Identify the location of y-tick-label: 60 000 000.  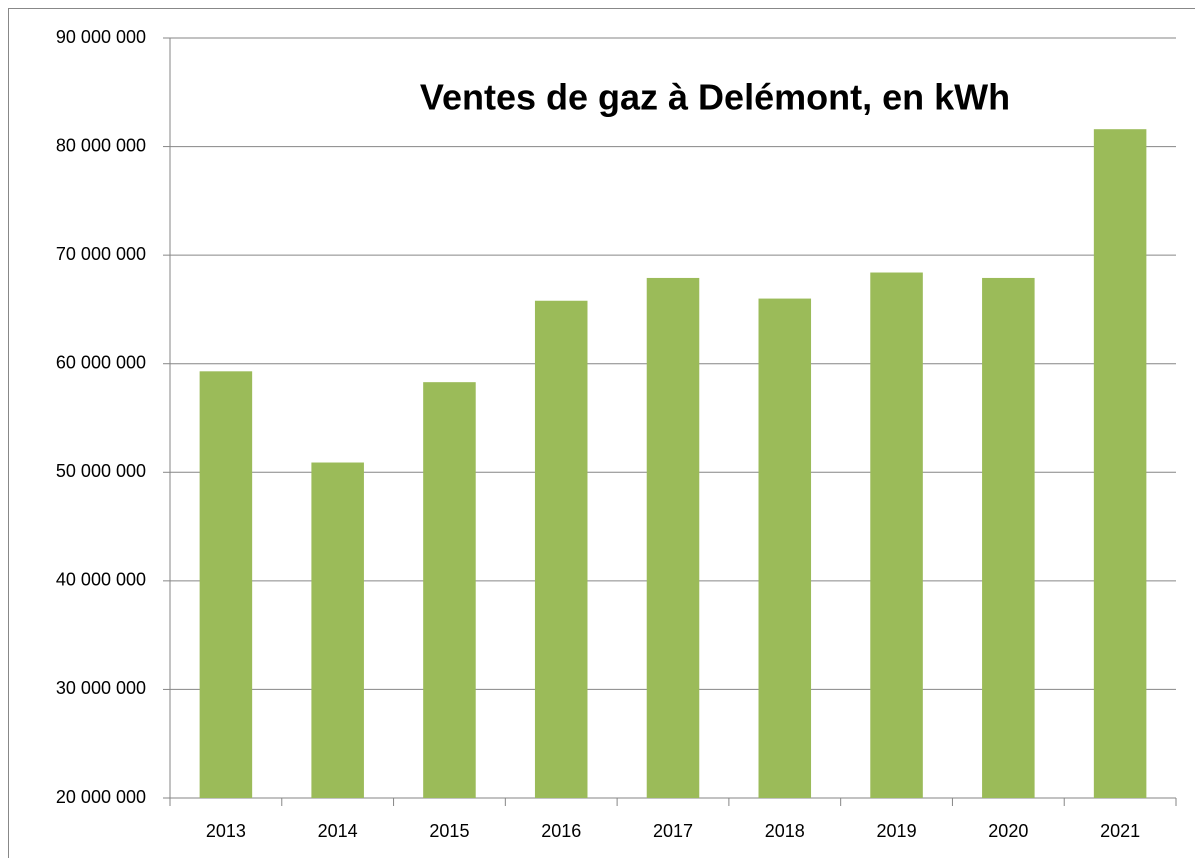
(101, 362).